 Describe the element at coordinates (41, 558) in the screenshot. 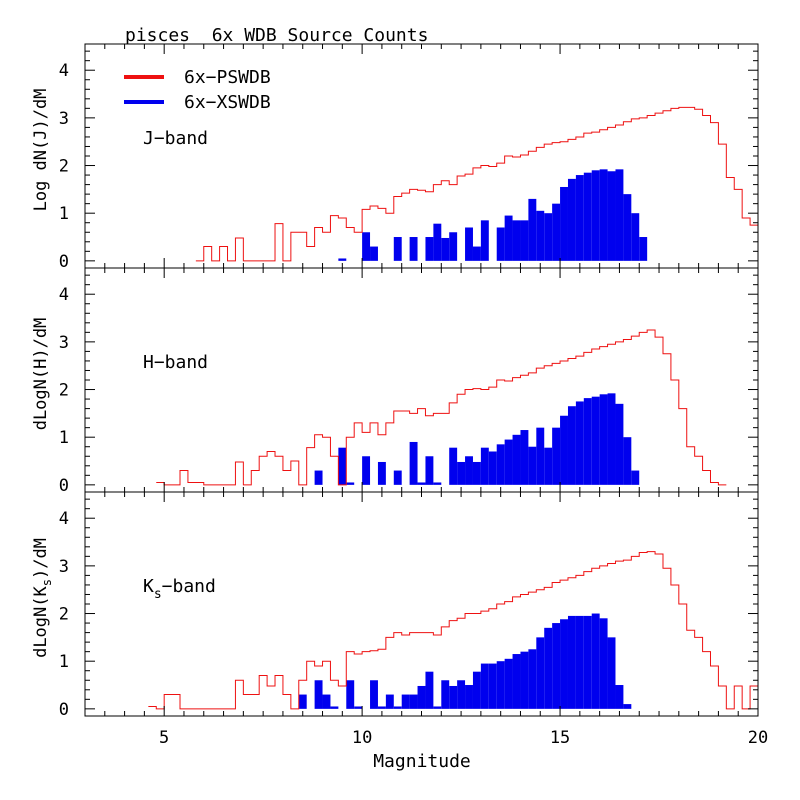

I see `y-axis-label-suffix: )/dM` at that location.